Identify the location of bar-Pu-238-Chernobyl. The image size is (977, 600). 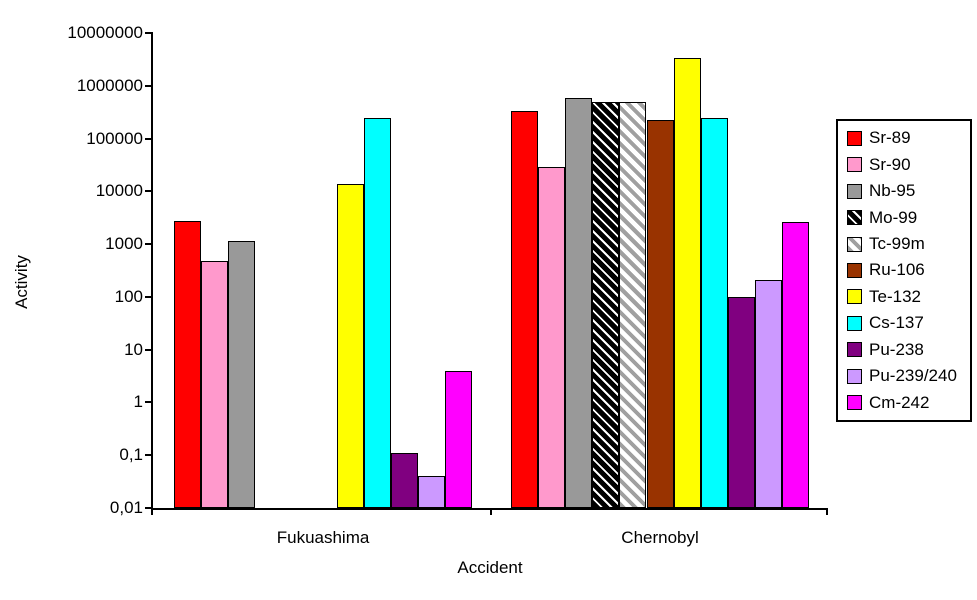
(741, 402).